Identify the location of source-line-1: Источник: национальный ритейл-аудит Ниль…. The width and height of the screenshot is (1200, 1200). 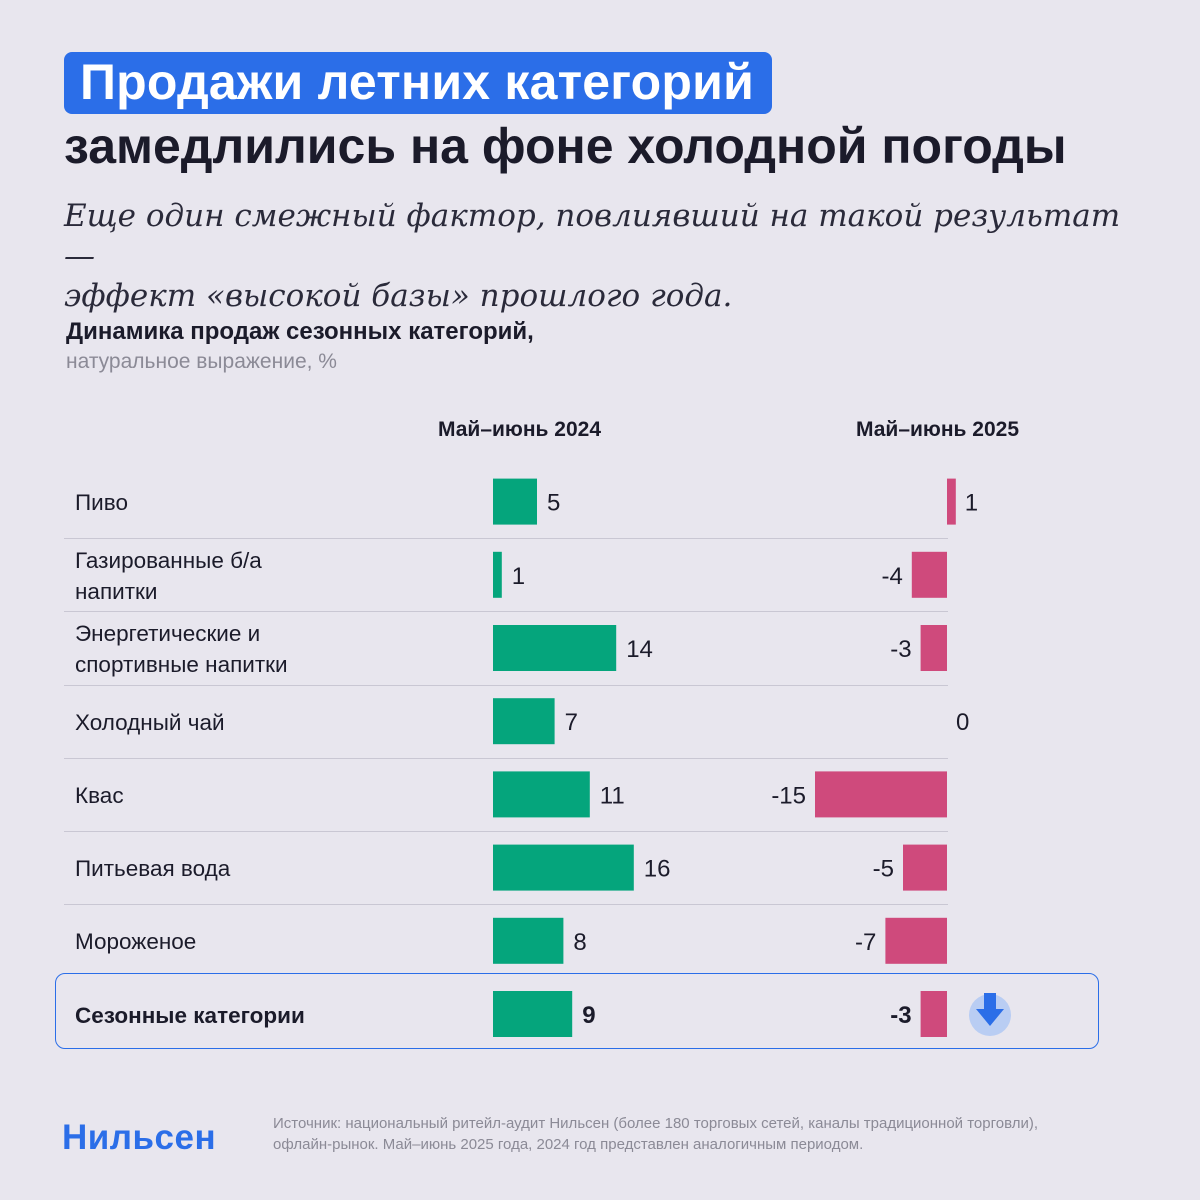
(656, 1123).